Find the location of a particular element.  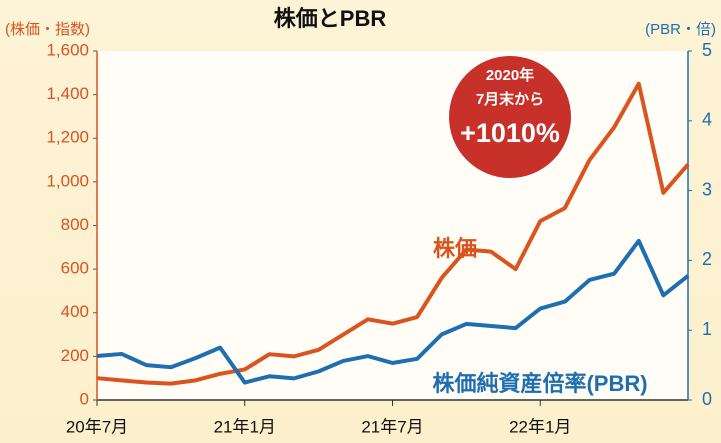

y-axis-label: (株価・指数) is located at coordinates (47, 29).